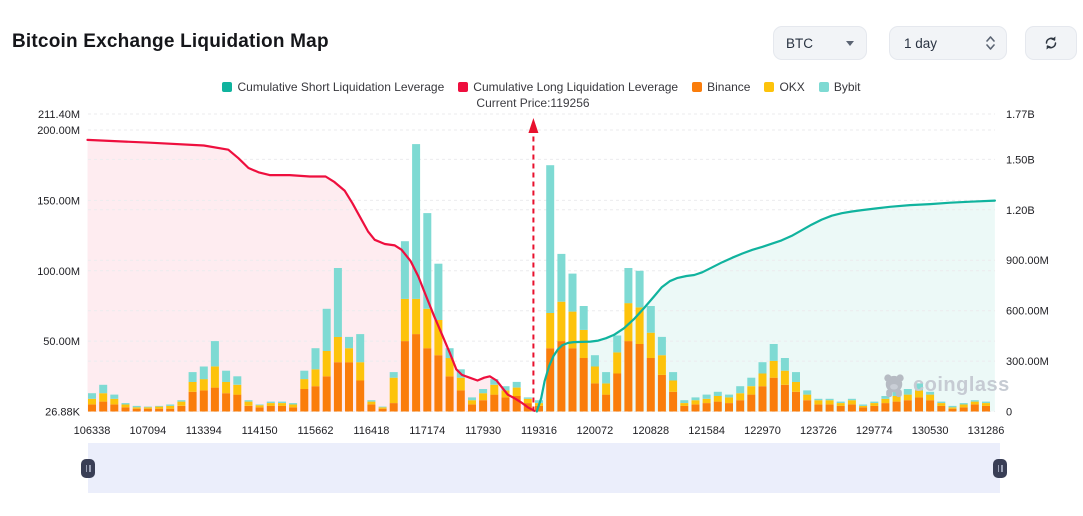 Image resolution: width=1083 pixels, height=516 pixels. I want to click on range-slider, so click(544, 468).